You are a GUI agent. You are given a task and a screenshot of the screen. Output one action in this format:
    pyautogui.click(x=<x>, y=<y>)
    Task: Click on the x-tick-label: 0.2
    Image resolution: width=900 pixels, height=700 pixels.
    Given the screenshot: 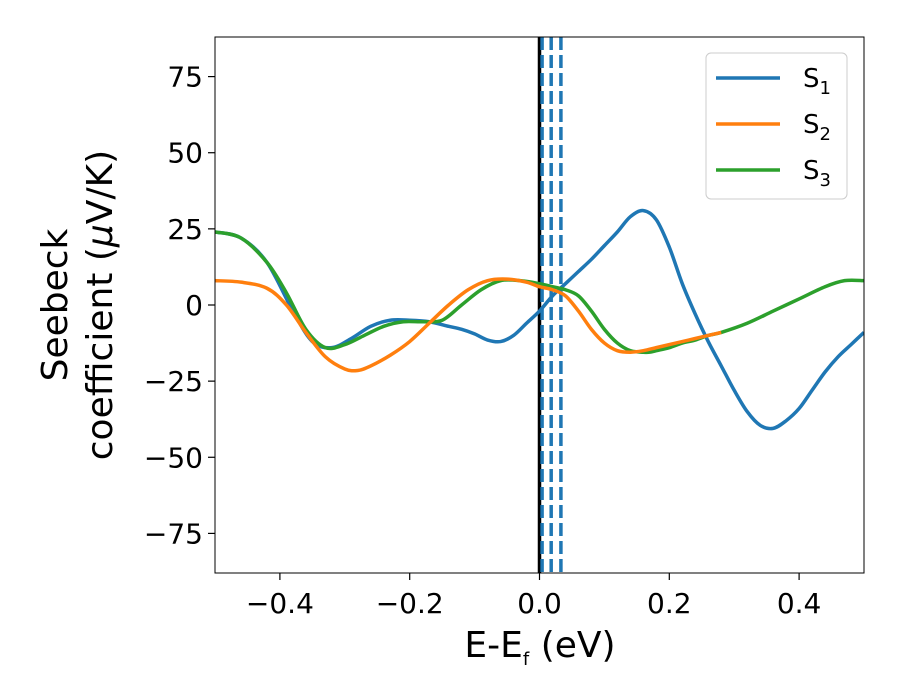 What is the action you would take?
    pyautogui.click(x=669, y=603)
    